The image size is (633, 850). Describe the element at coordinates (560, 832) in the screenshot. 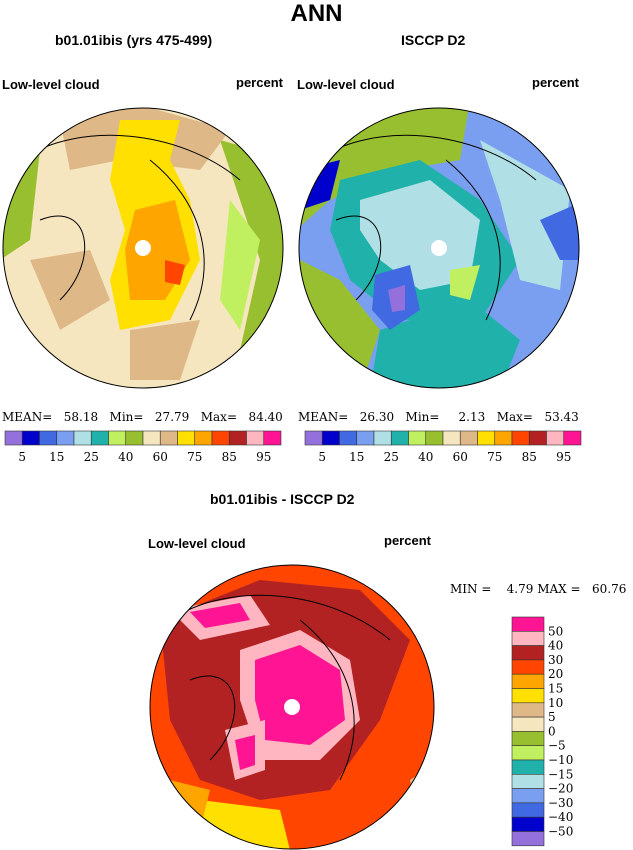

I see `colorbar-label: −50` at that location.